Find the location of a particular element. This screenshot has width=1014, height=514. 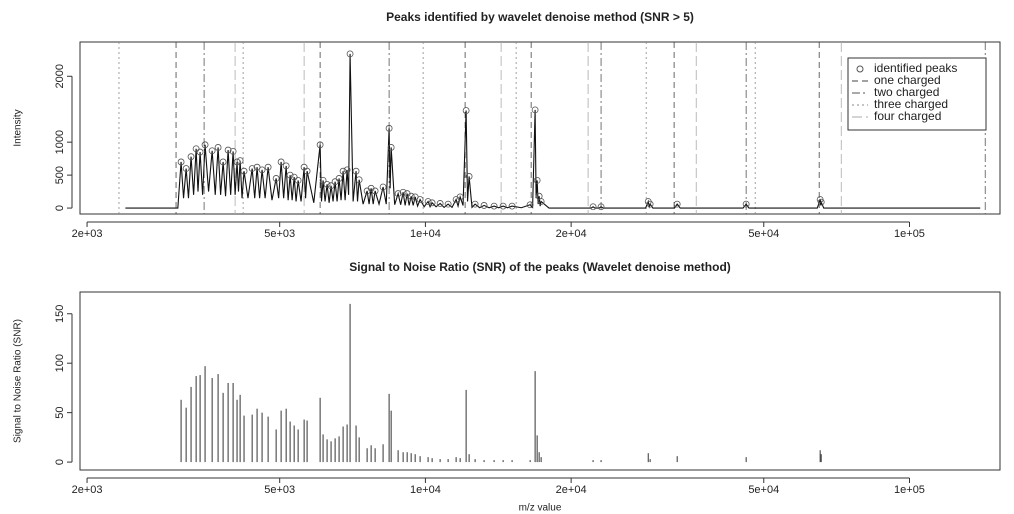

legend-label: two charged is located at coordinates (906, 92).